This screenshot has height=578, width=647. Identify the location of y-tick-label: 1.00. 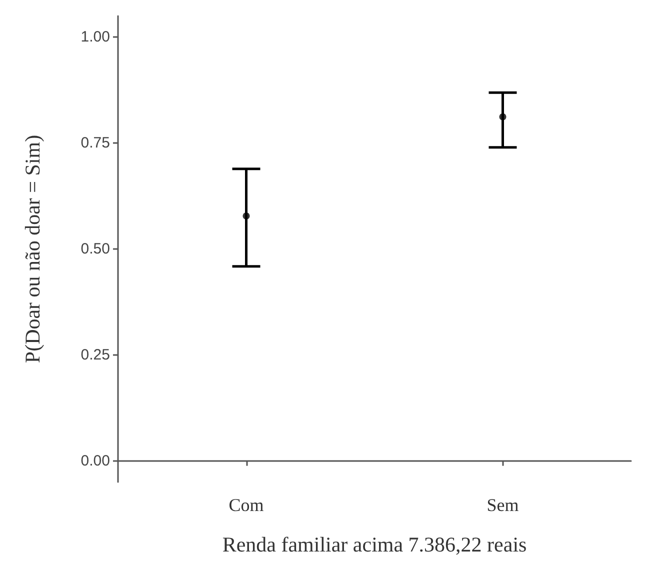
(95, 37).